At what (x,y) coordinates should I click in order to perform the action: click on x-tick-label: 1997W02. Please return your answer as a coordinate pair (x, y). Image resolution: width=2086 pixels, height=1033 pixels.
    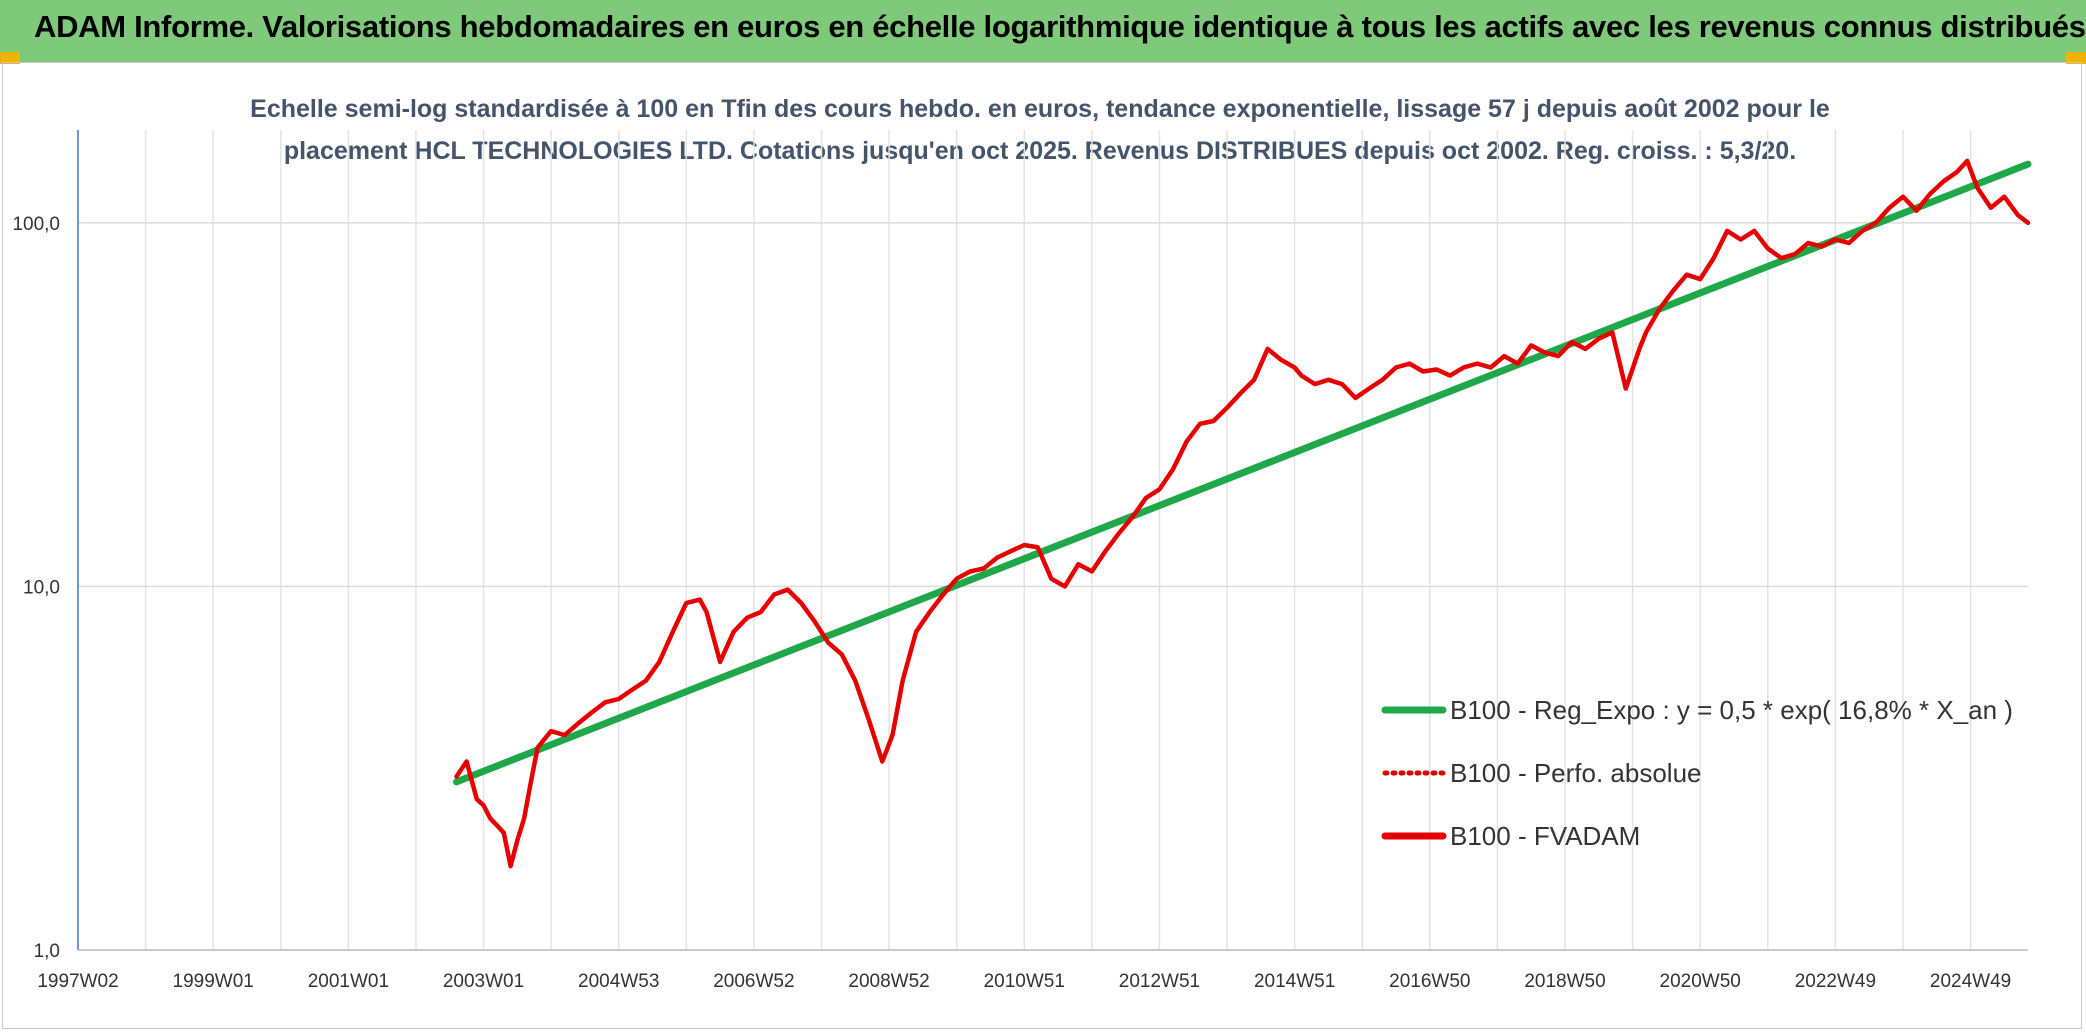
    Looking at the image, I should click on (77, 981).